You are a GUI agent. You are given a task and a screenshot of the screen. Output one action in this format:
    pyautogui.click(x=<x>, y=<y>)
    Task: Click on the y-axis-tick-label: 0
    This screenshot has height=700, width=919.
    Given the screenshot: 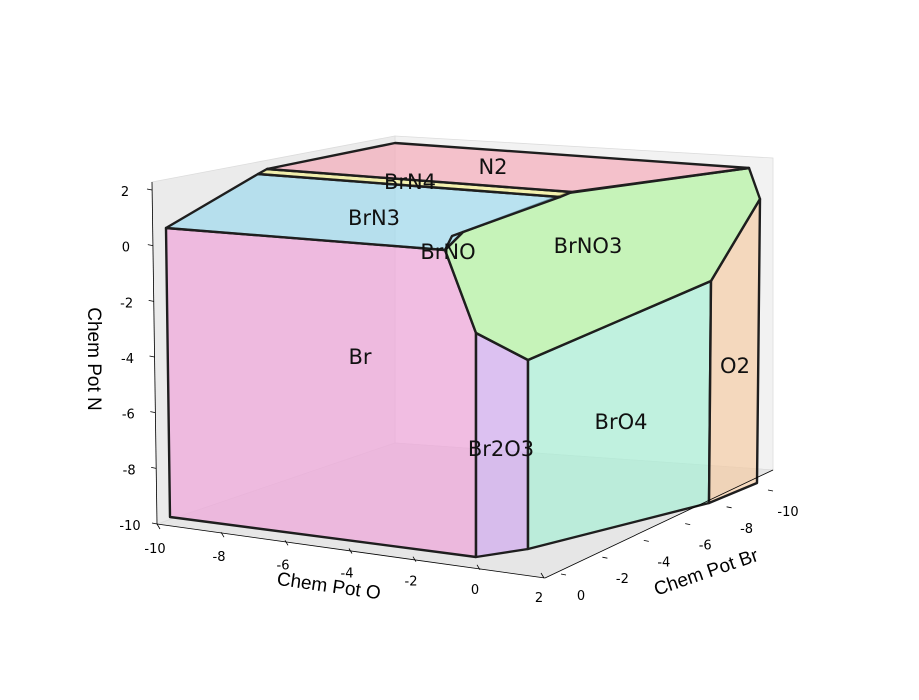 What is the action you would take?
    pyautogui.click(x=581, y=596)
    